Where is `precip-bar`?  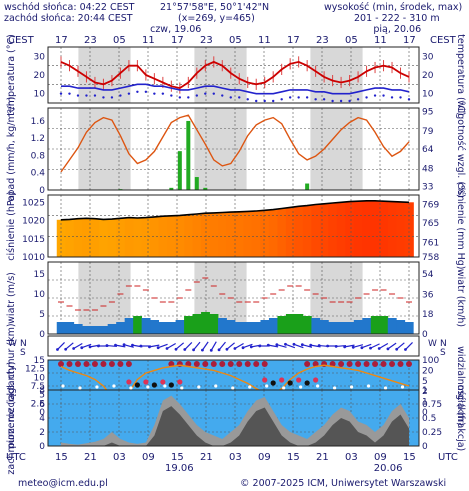
precip-bar is located at coordinates (196, 183).